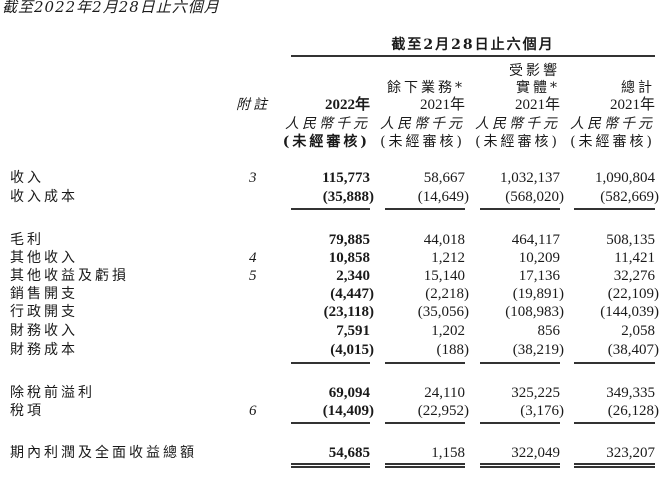 This screenshot has height=477, width=670. I want to click on column-group-header: 餘下業務*, so click(426, 88).